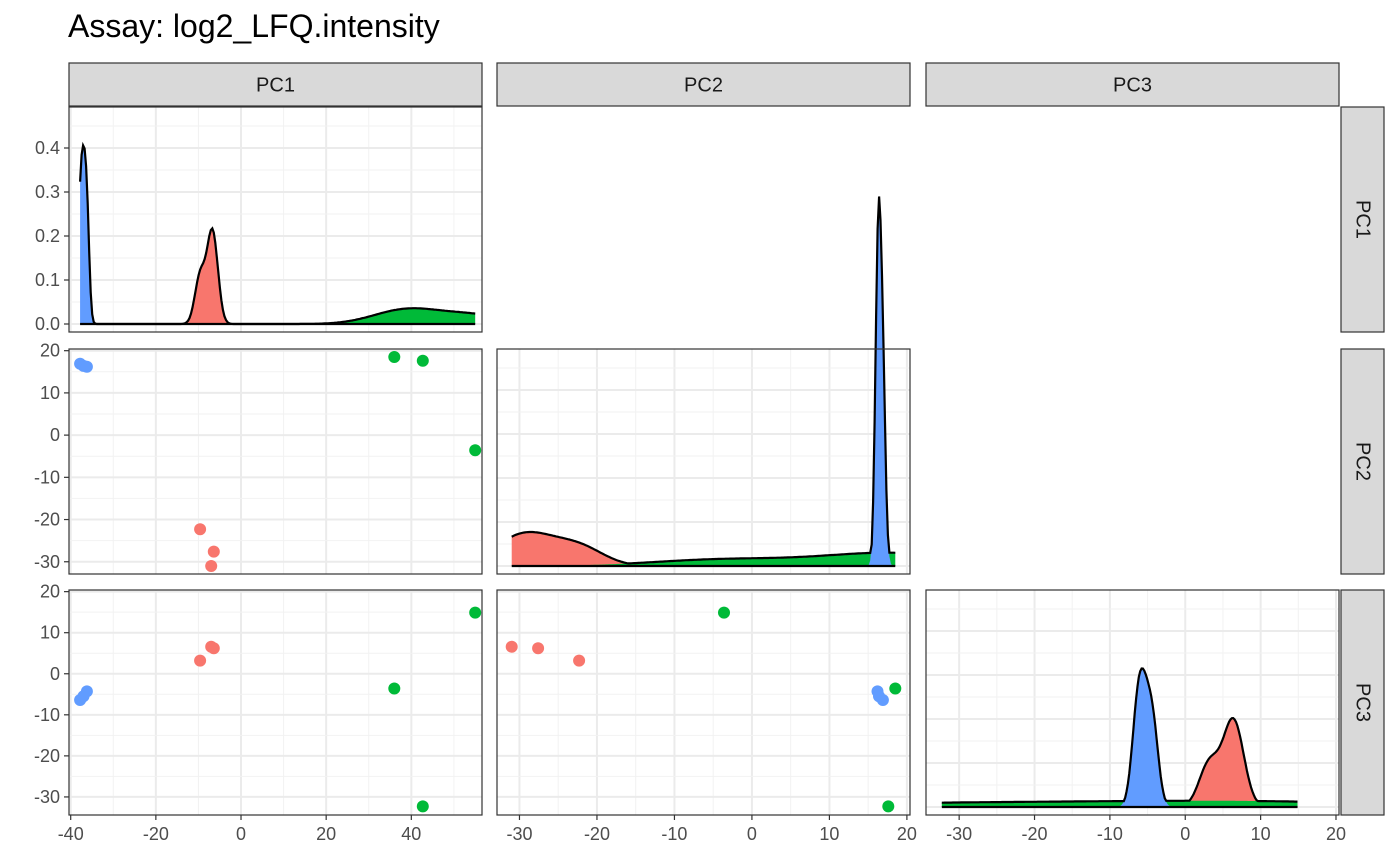 The height and width of the screenshot is (866, 1400). I want to click on panel-pc2-vs-pc2-border, so click(703, 461).